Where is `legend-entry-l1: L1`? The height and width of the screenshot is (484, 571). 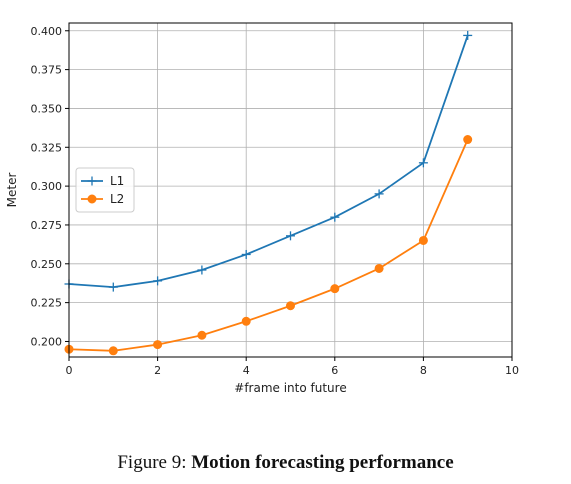 legend-entry-l1: L1 is located at coordinates (102, 181).